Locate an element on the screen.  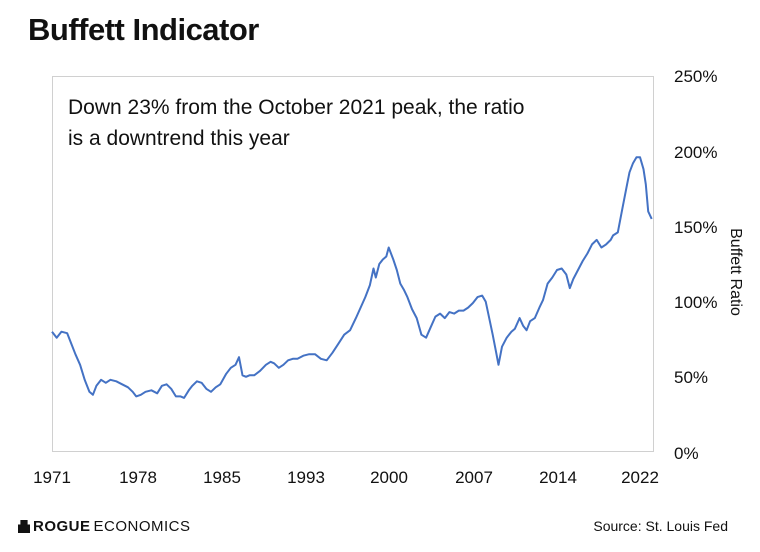
x-tick-label: 1971 is located at coordinates (52, 477).